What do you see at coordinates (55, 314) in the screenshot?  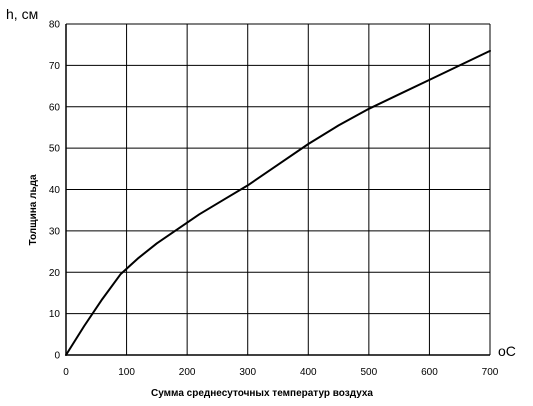 I see `y-tick-label: 10` at bounding box center [55, 314].